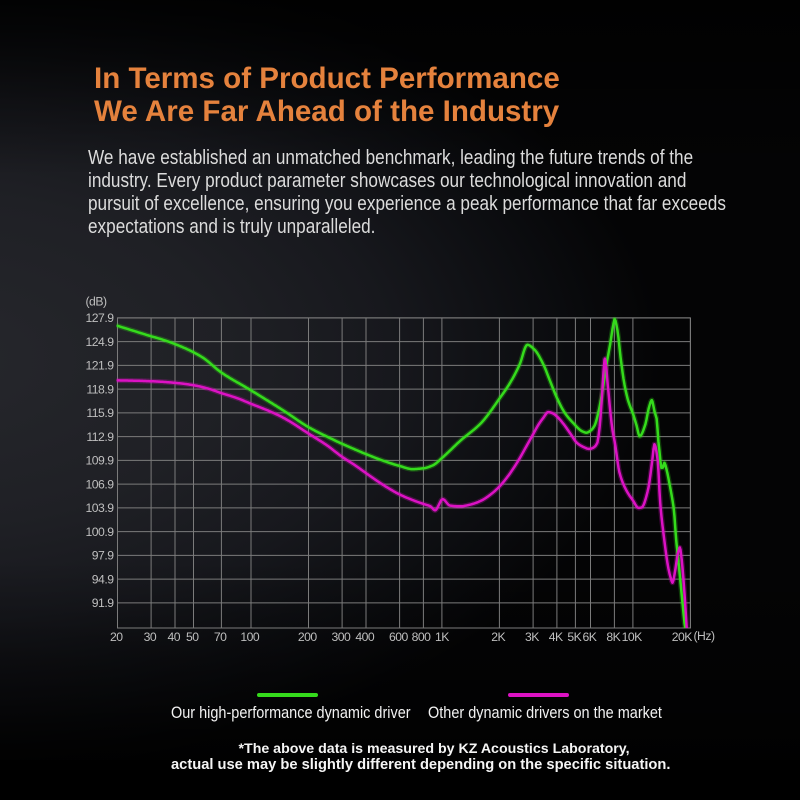 This screenshot has width=800, height=800. What do you see at coordinates (632, 637) in the screenshot?
I see `svg-text: 10K` at bounding box center [632, 637].